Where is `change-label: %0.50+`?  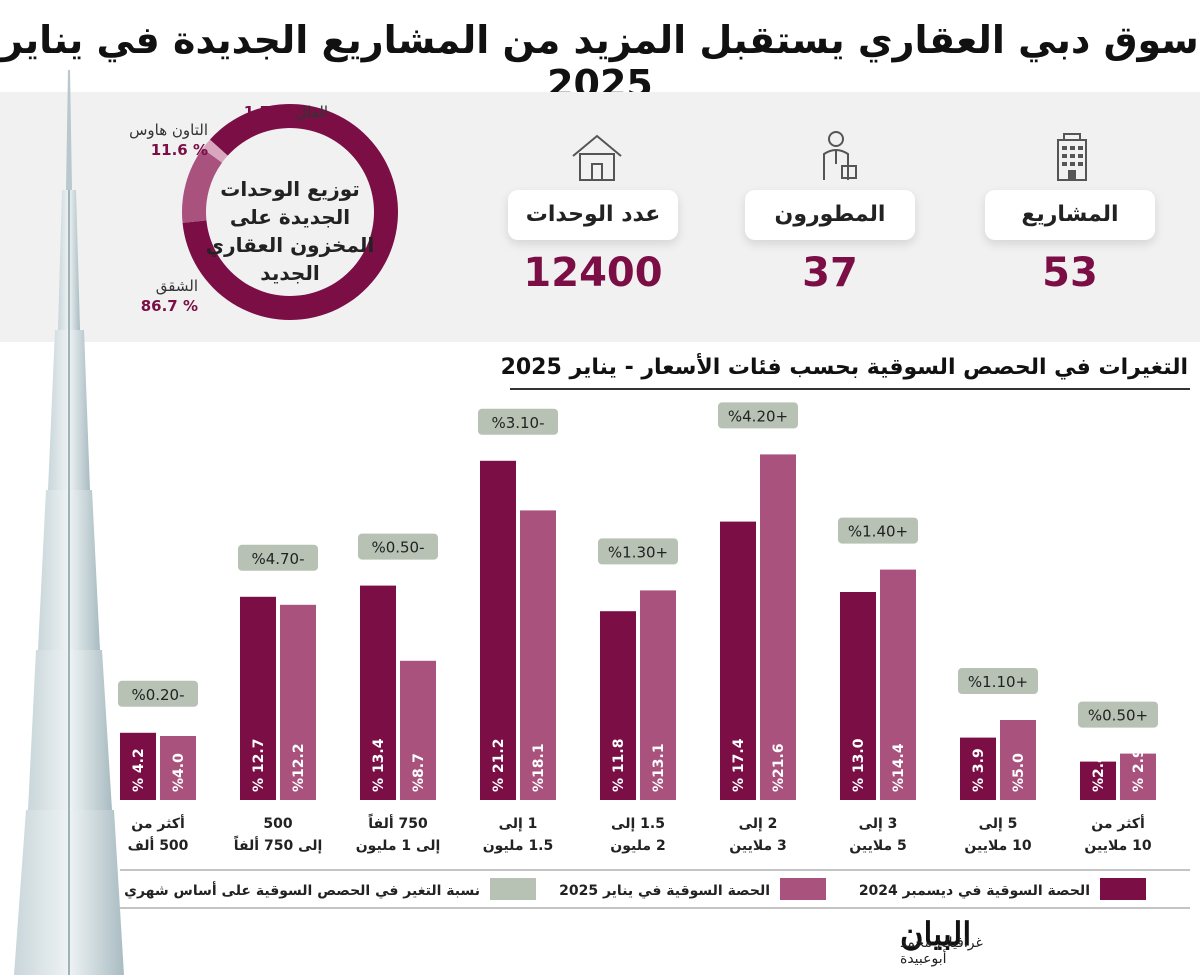 change-label: %0.50+ is located at coordinates (1118, 716).